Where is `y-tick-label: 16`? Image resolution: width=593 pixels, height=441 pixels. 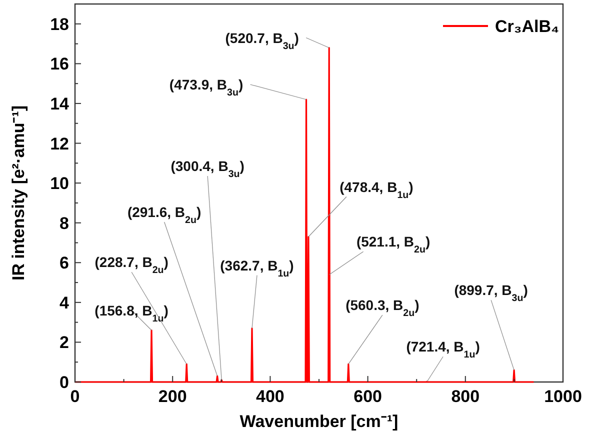 y-tick-label: 16 is located at coordinates (59, 64).